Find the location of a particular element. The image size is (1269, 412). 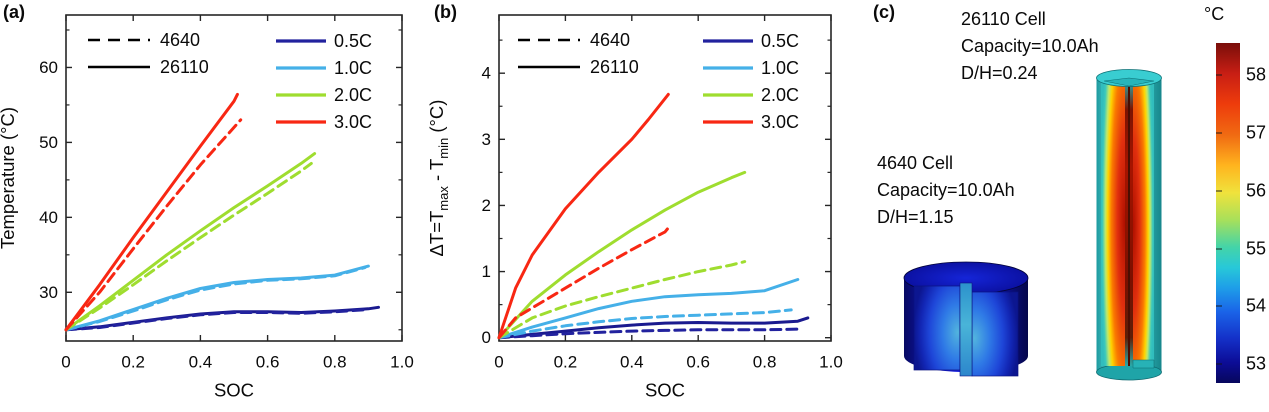

panel-c-label: (c) is located at coordinates (884, 12).